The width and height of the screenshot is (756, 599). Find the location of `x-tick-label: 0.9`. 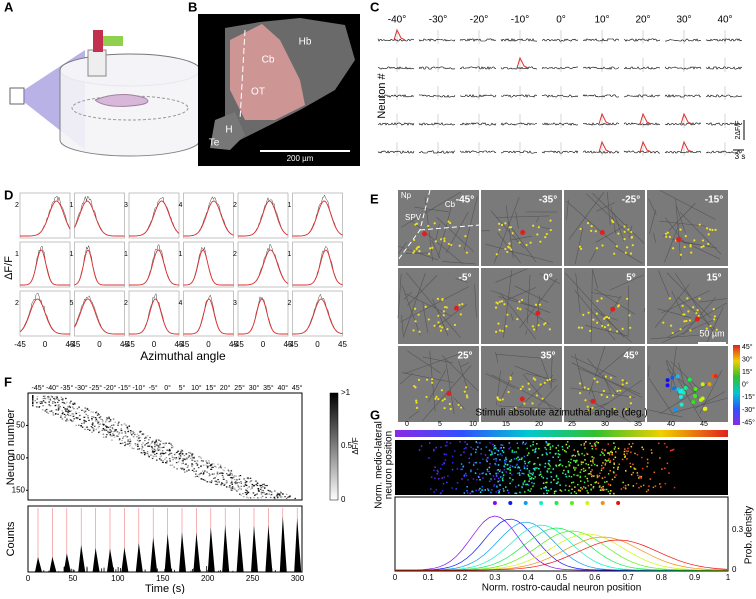

x-tick-label: 0.9 is located at coordinates (695, 577).